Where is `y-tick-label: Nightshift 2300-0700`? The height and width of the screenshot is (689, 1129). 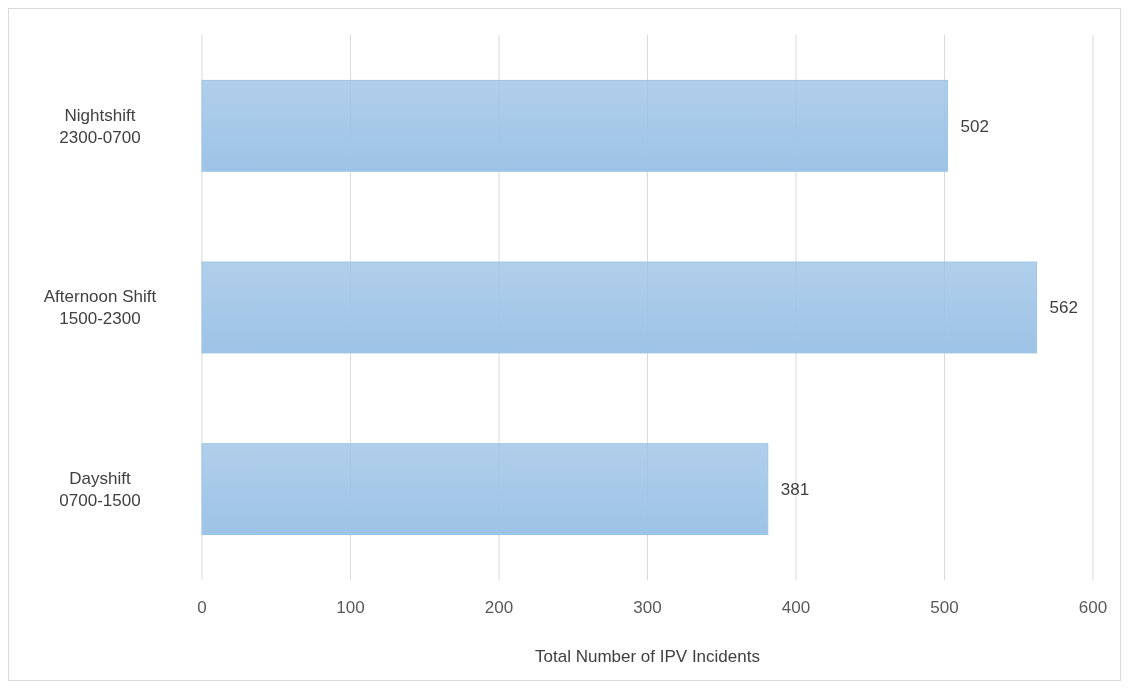 y-tick-label: Nightshift 2300-0700 is located at coordinates (100, 126).